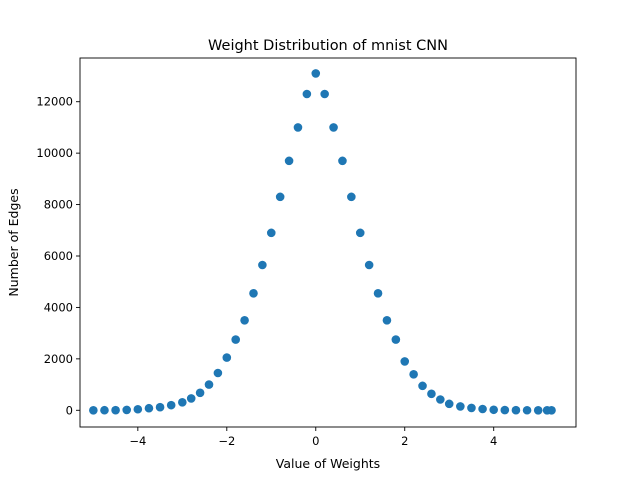 The width and height of the screenshot is (640, 484). What do you see at coordinates (54, 153) in the screenshot?
I see `y-tick-label: 10000` at bounding box center [54, 153].